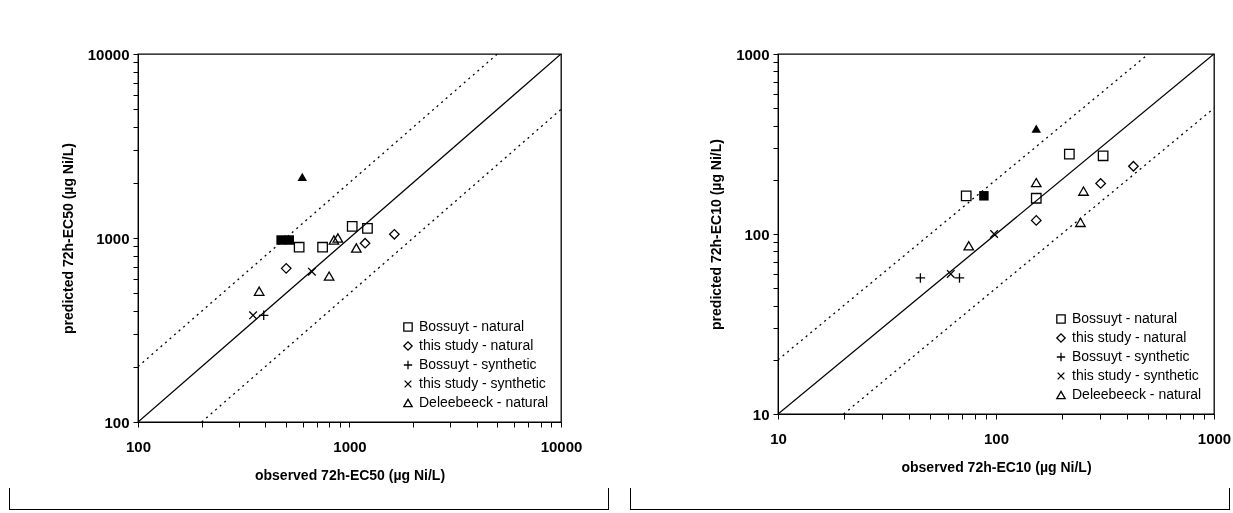  What do you see at coordinates (561, 446) in the screenshot?
I see `x-tick-label: 10000` at bounding box center [561, 446].